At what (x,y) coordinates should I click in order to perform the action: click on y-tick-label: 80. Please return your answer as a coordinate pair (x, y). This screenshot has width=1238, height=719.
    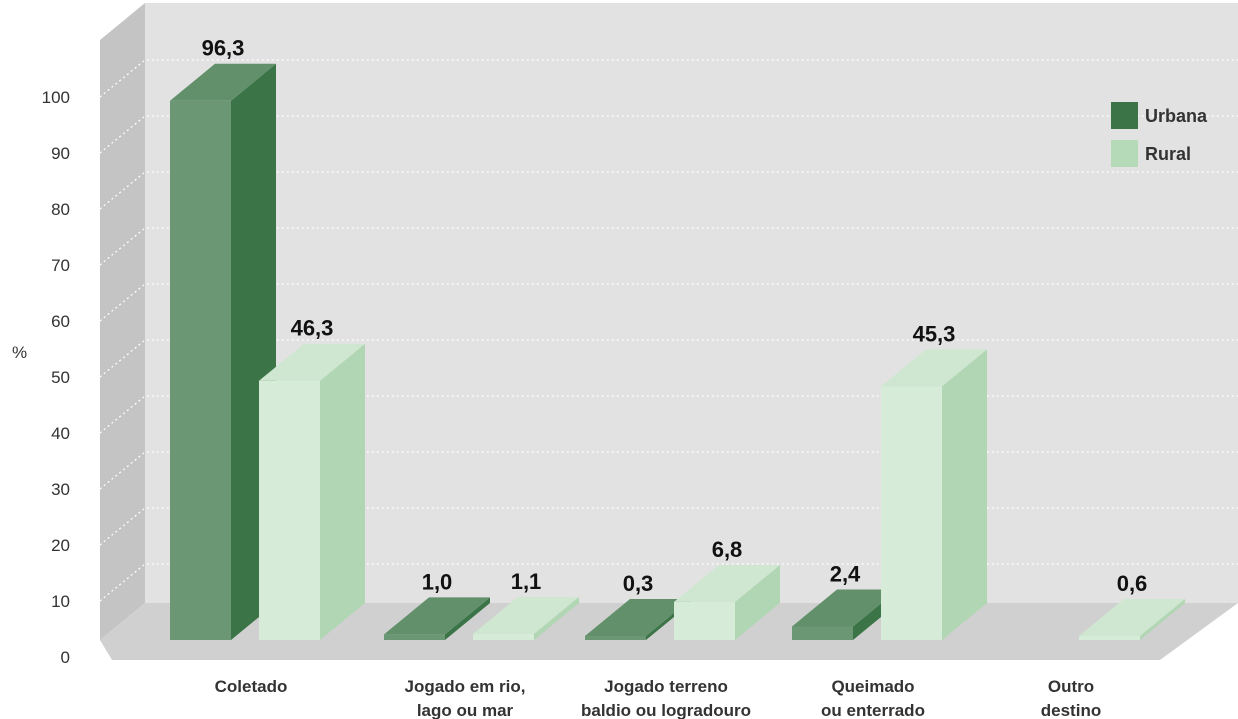
    Looking at the image, I should click on (60, 209).